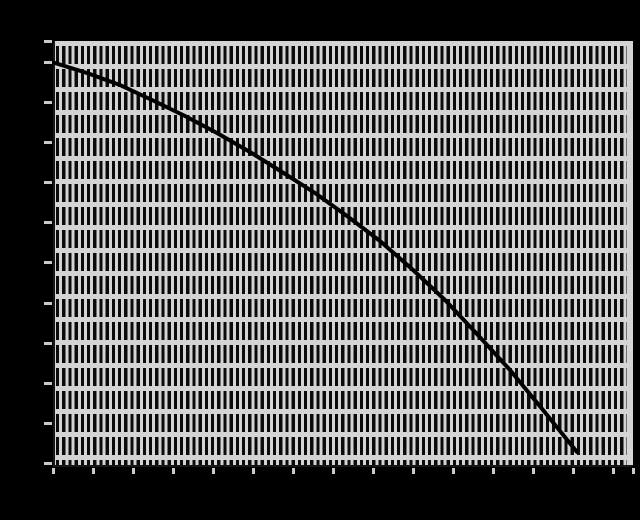 The height and width of the screenshot is (520, 640). What do you see at coordinates (630, 254) in the screenshot?
I see `right-edge-strip` at bounding box center [630, 254].